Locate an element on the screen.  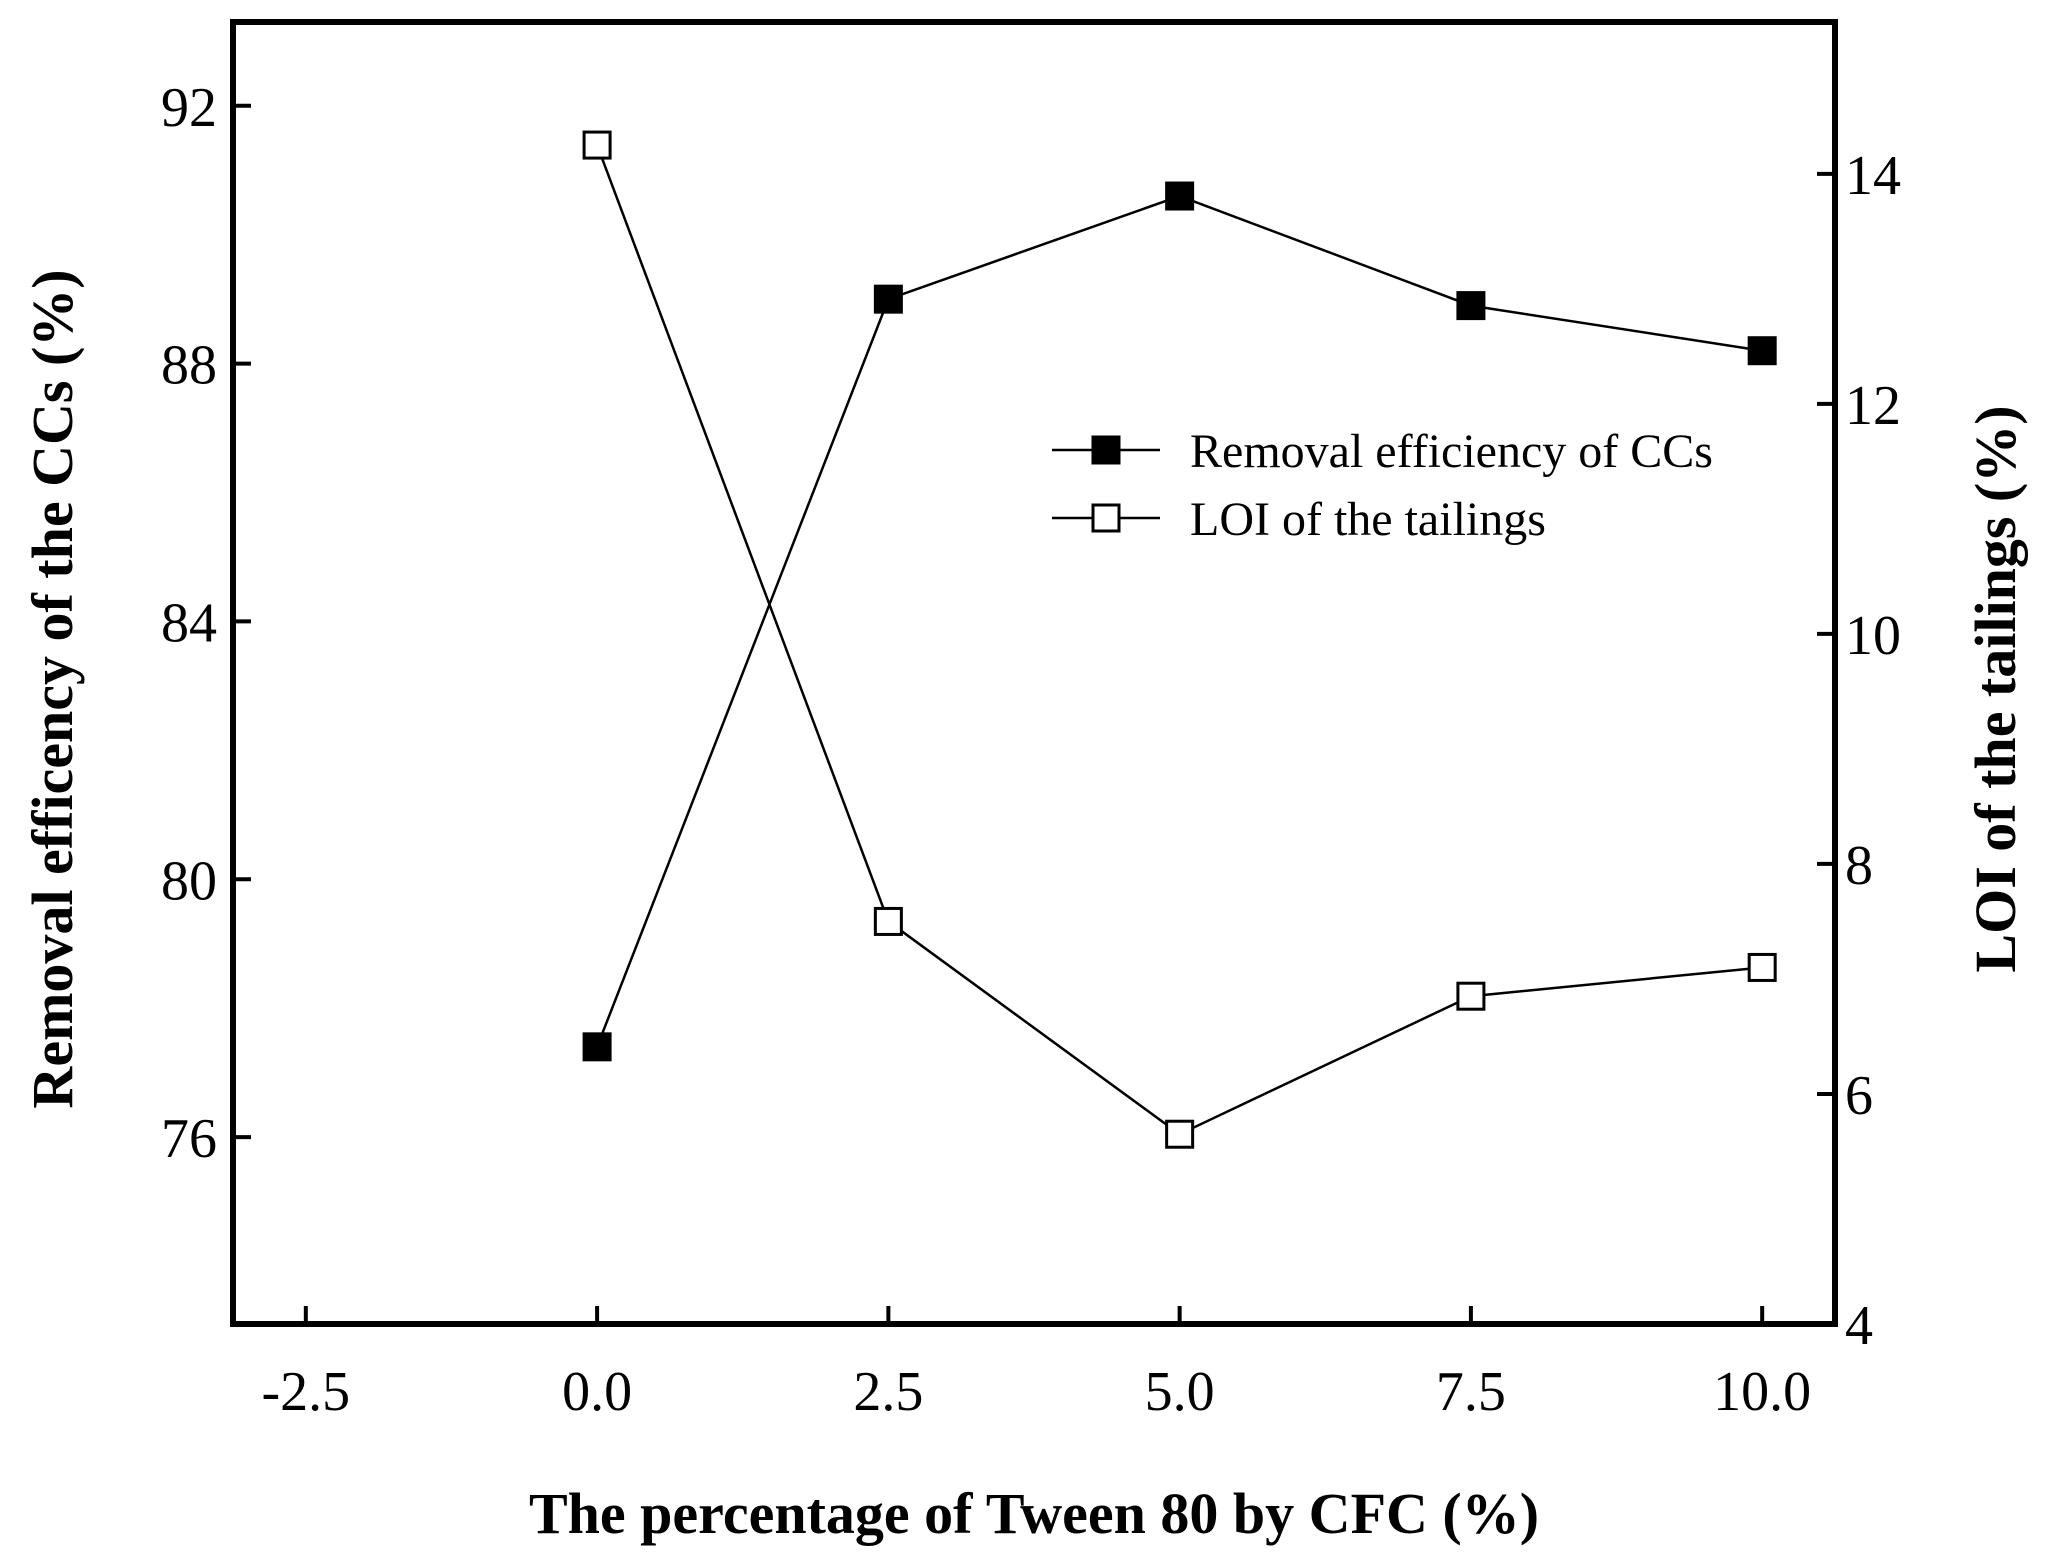
x-tick-label: 10.0 is located at coordinates (1762, 1392).